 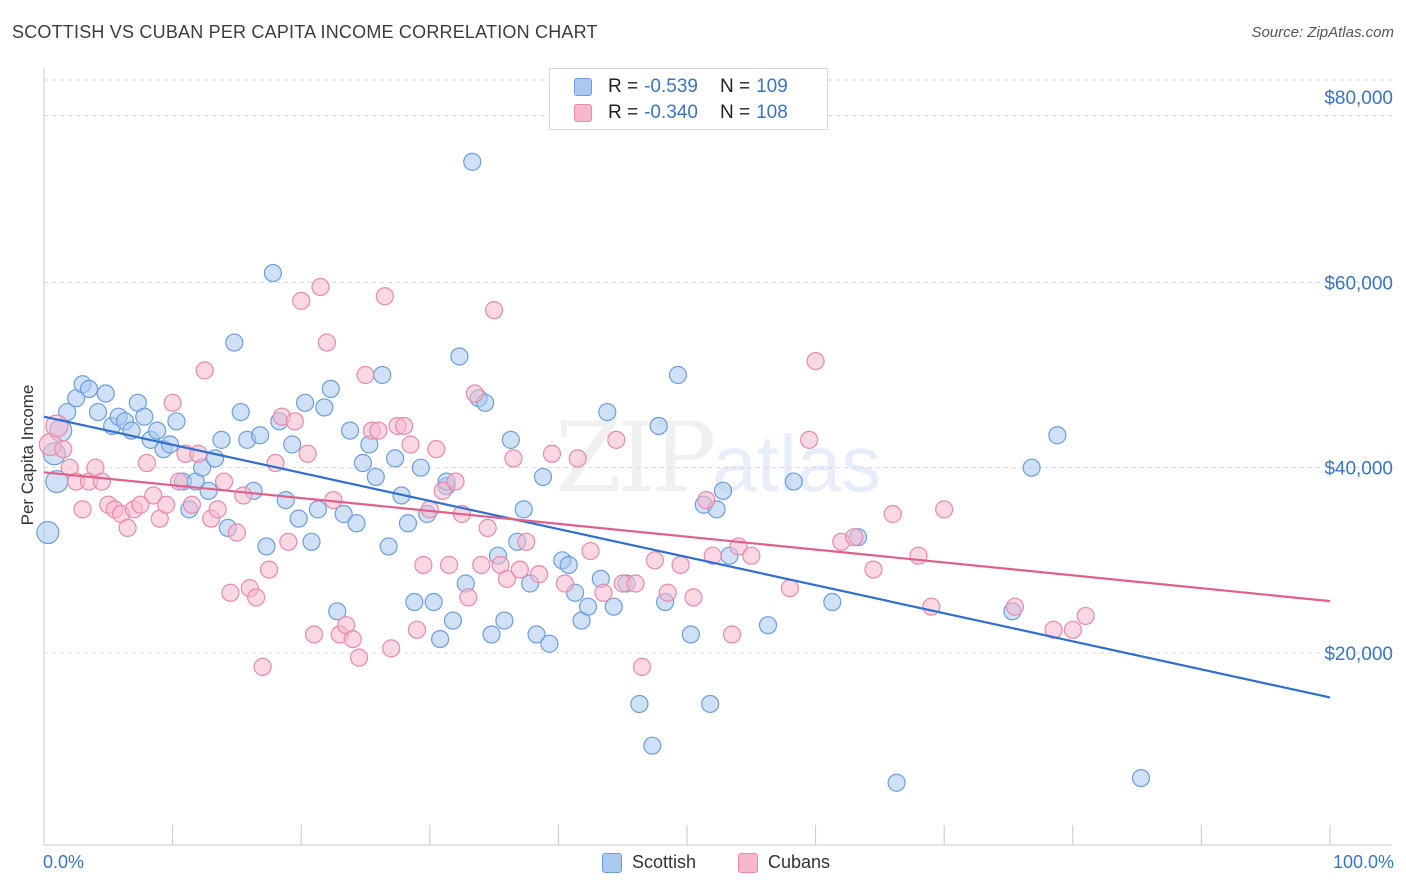 I want to click on correlation-legend: R = -0.539 N = 109 R = -0.340 N = 108, so click(x=688, y=99).